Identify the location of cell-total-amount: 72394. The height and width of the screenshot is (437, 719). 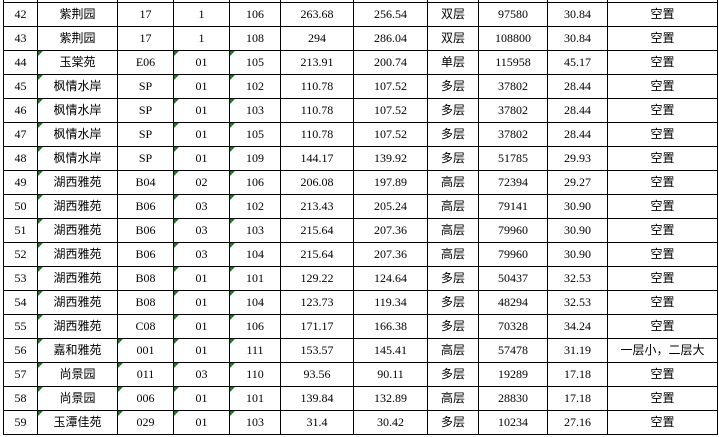
(513, 182).